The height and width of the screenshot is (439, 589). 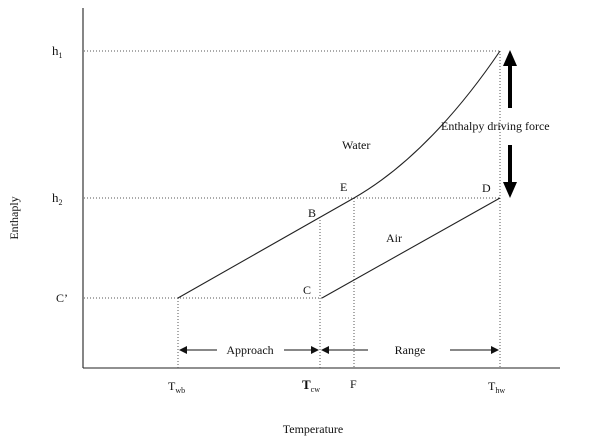 I want to click on h2-label: h2, so click(x=57, y=198).